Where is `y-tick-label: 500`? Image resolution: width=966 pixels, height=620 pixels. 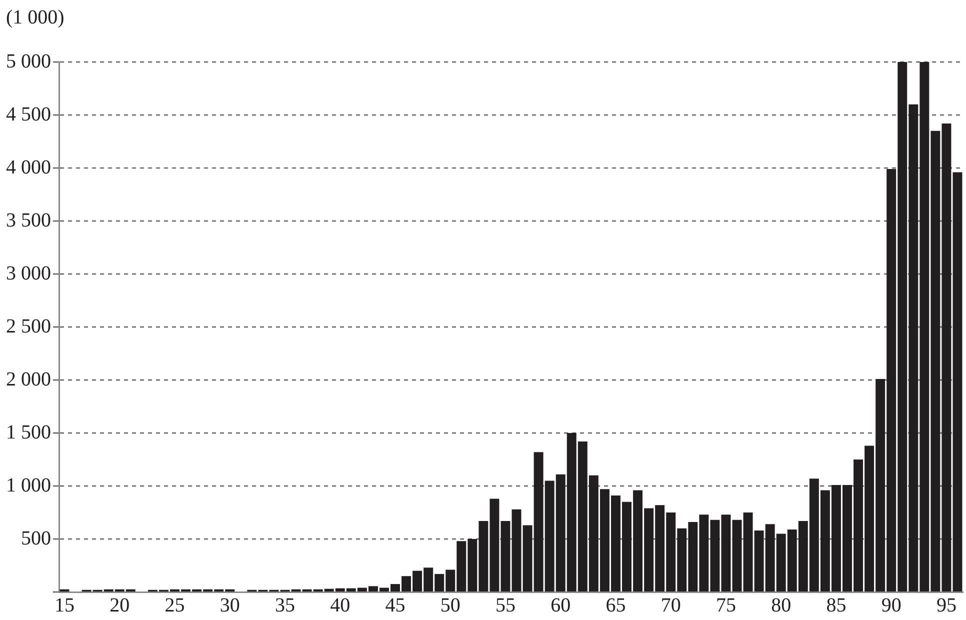
y-tick-label: 500 is located at coordinates (36, 538).